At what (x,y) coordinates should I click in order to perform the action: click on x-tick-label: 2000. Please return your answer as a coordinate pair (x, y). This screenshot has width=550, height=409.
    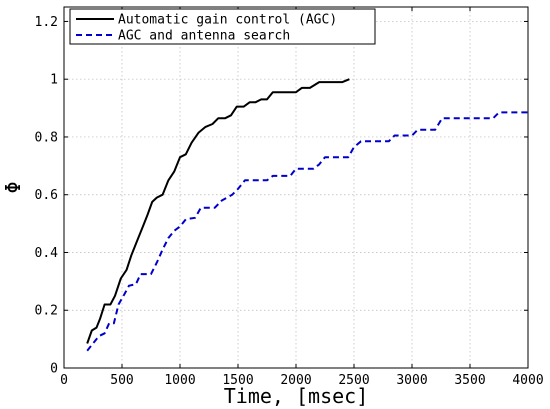
    Looking at the image, I should click on (295, 380).